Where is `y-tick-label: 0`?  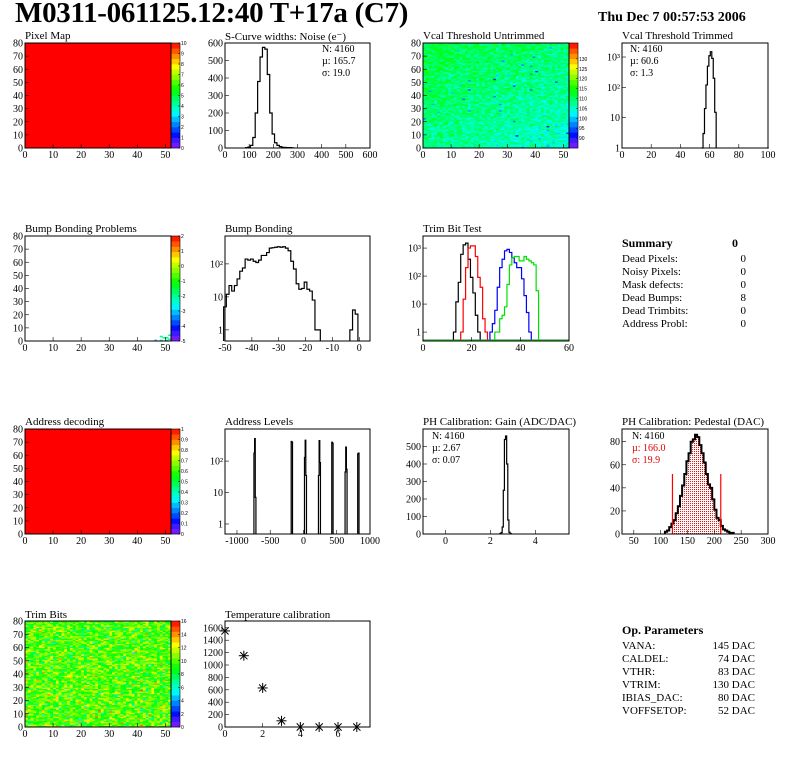
y-tick-label: 0 is located at coordinates (20, 149).